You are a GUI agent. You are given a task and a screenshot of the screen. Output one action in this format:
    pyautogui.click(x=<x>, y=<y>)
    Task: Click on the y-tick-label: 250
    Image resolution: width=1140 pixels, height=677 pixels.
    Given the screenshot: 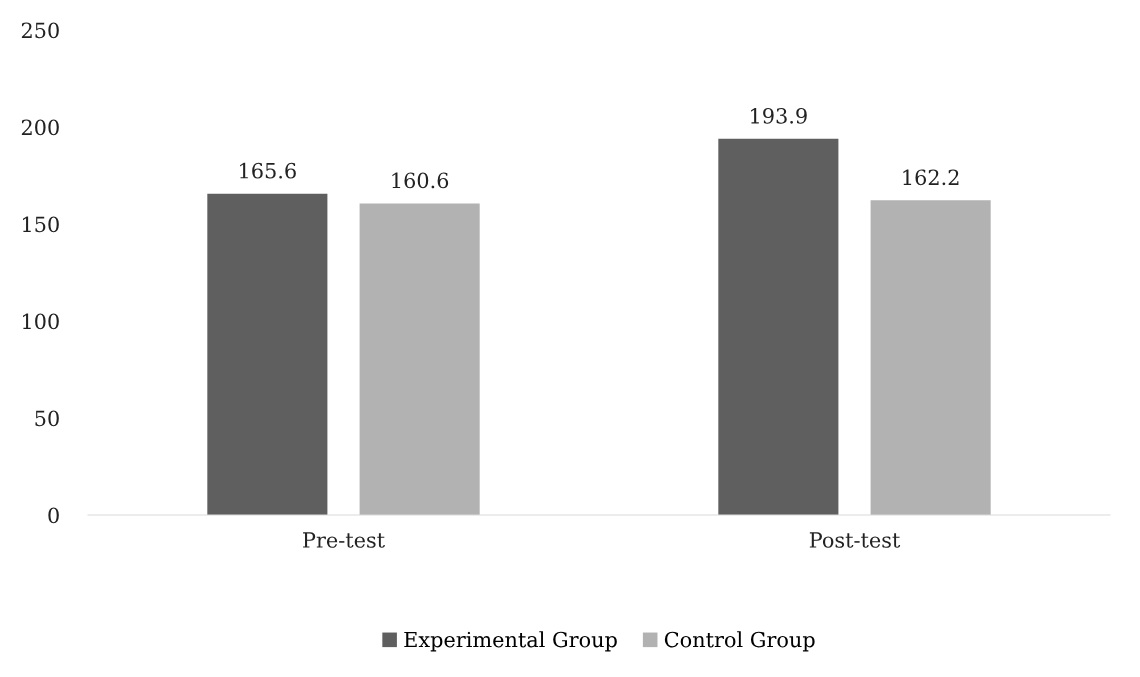 What is the action you would take?
    pyautogui.click(x=40, y=30)
    